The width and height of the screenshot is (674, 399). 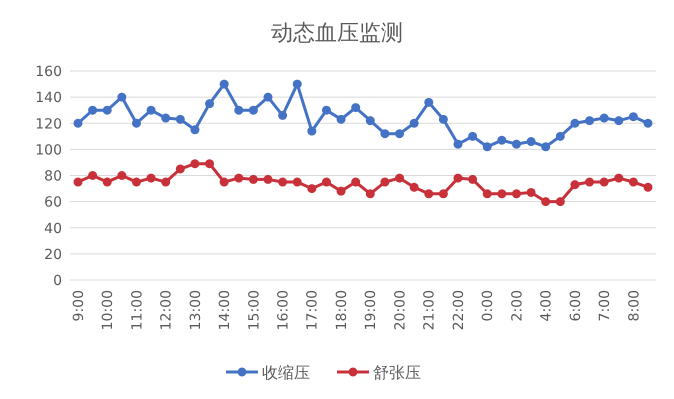 What do you see at coordinates (312, 310) in the screenshot?
I see `x-tick-label: 17:00` at bounding box center [312, 310].